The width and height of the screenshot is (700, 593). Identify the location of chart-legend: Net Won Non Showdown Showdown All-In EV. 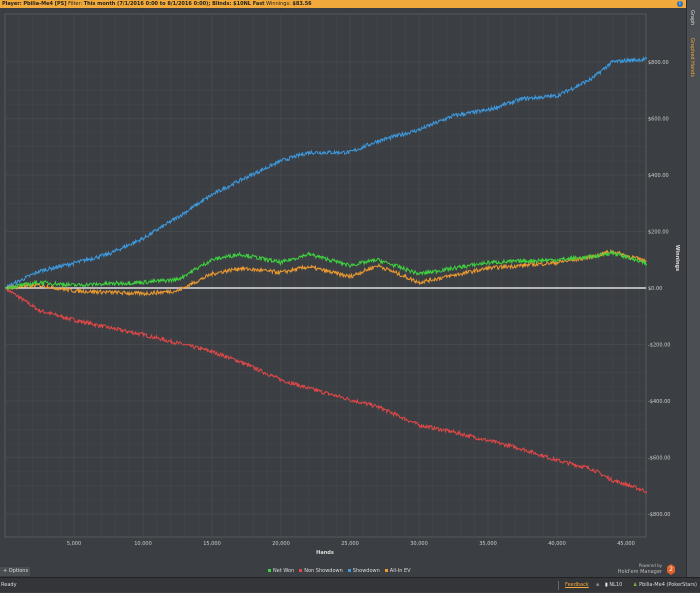
(339, 571).